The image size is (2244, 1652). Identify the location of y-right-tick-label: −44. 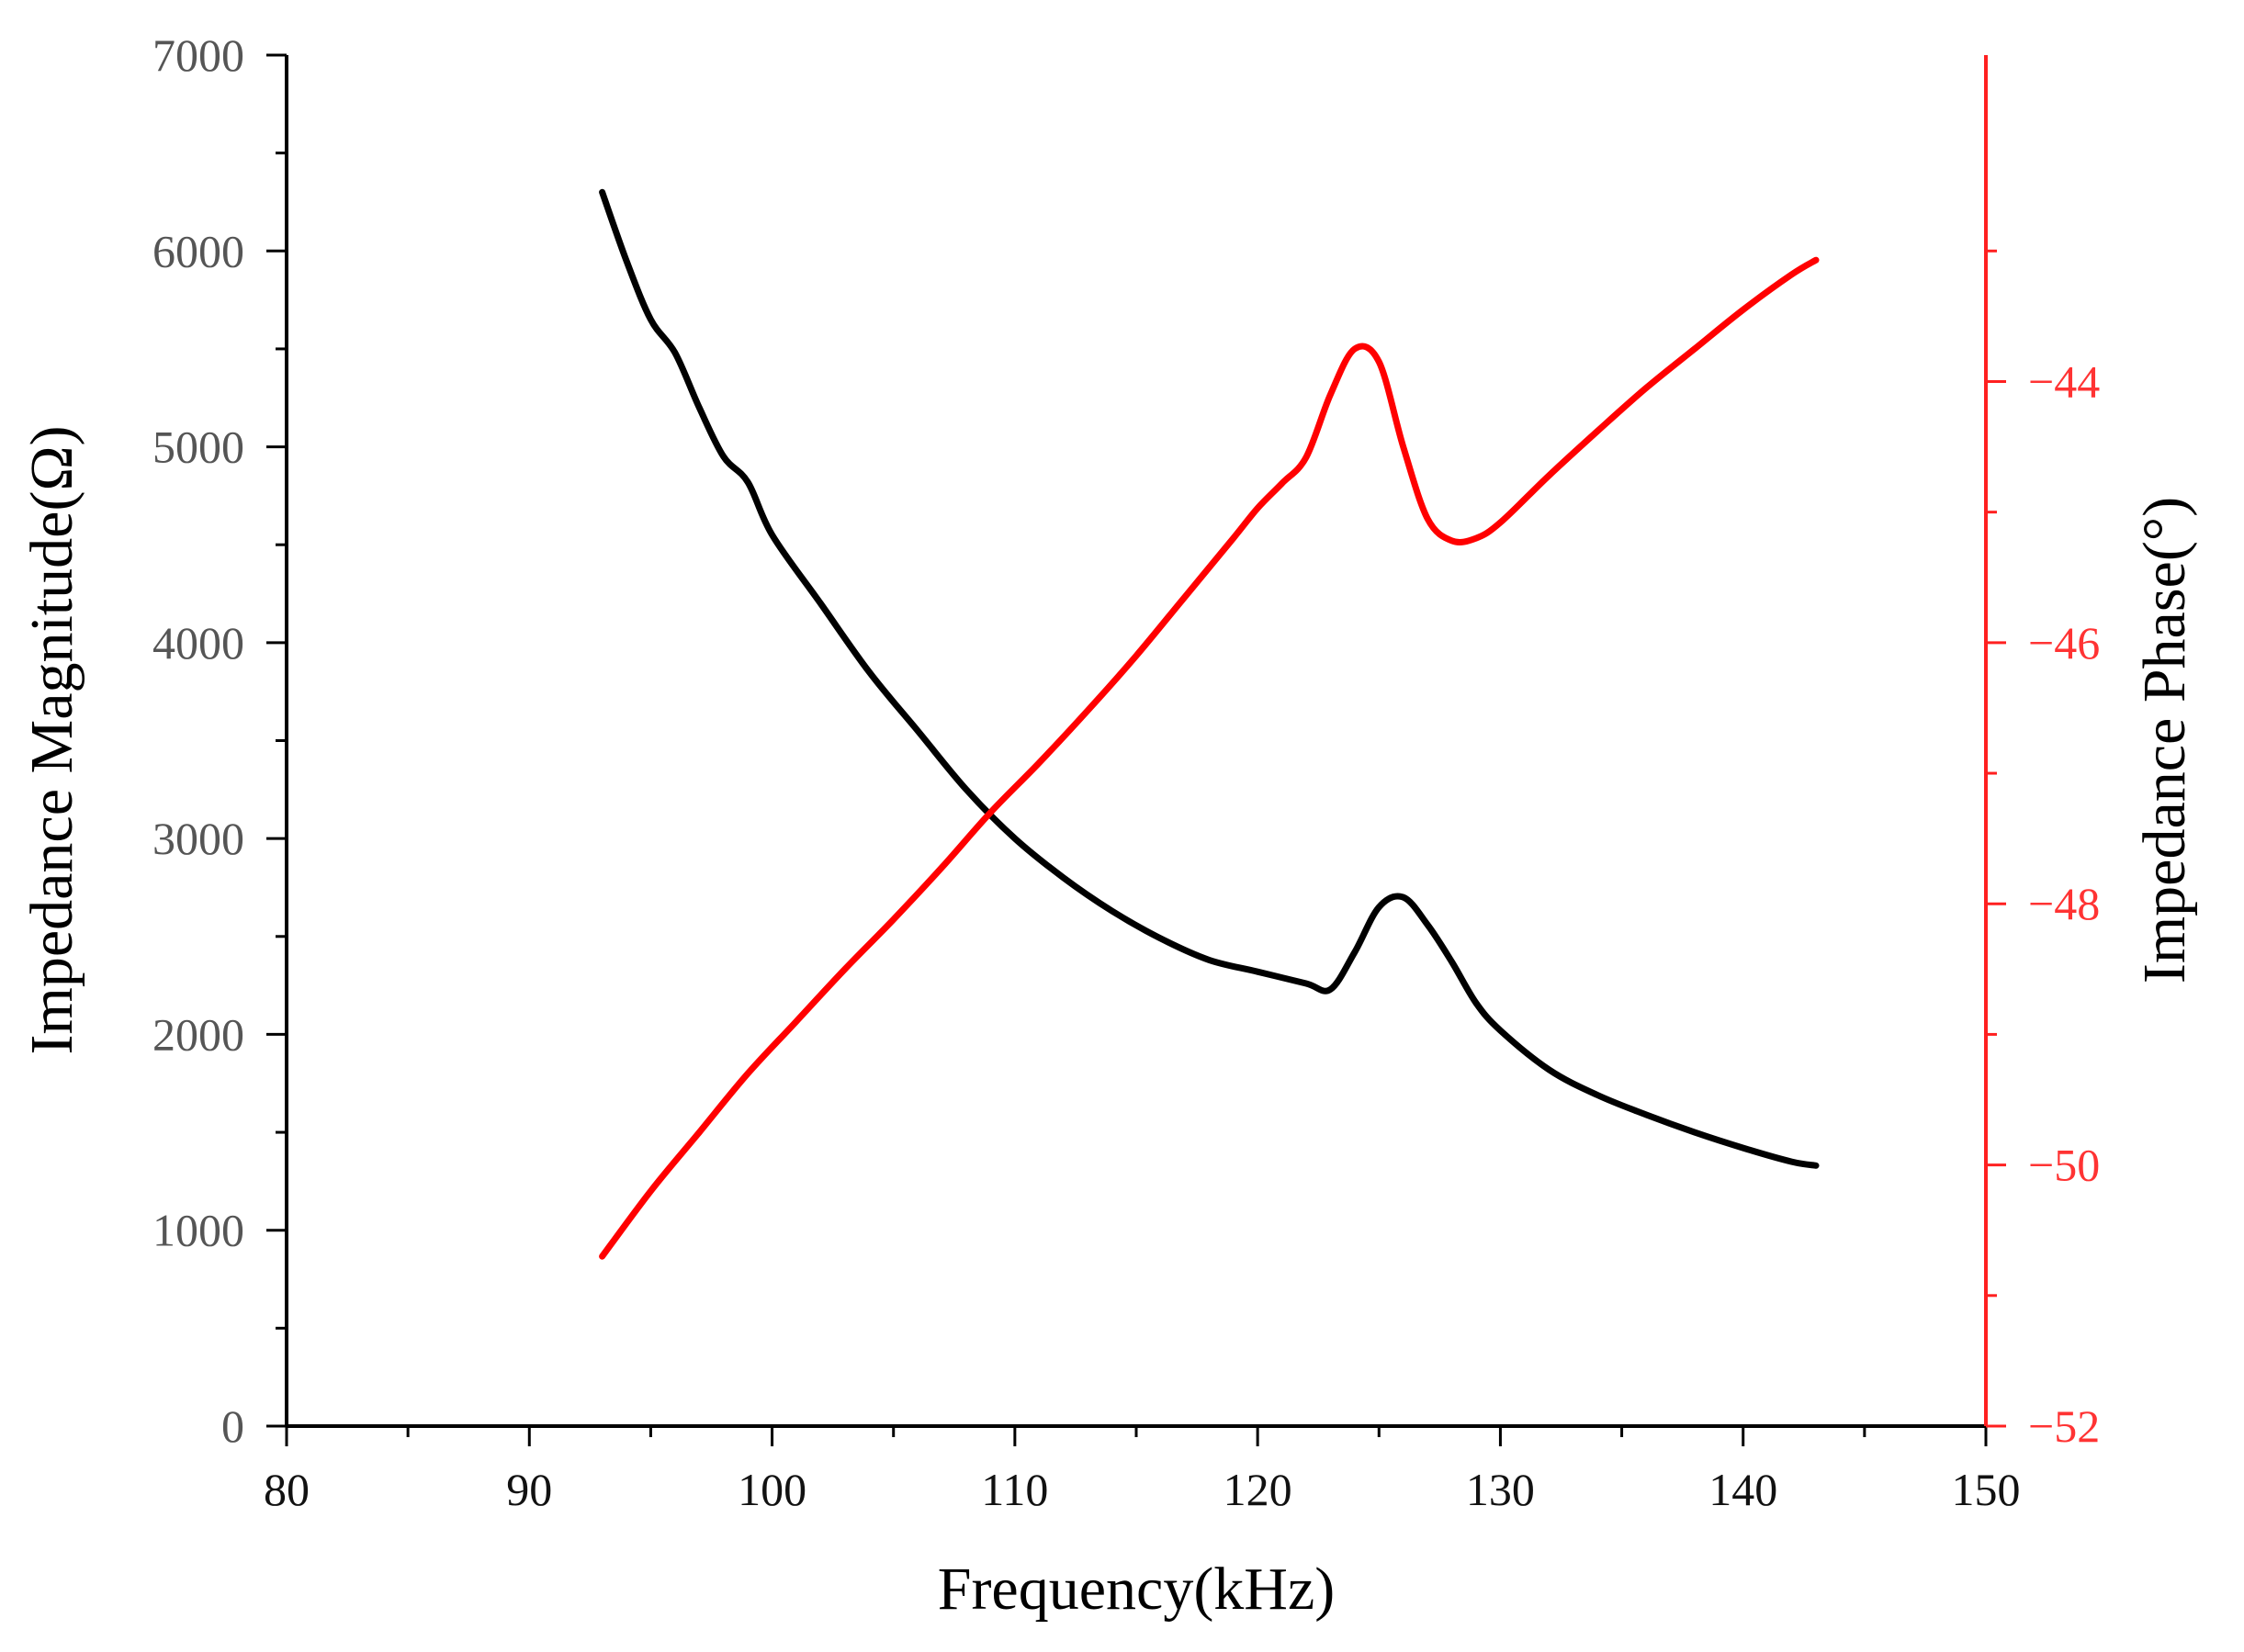
(2064, 381).